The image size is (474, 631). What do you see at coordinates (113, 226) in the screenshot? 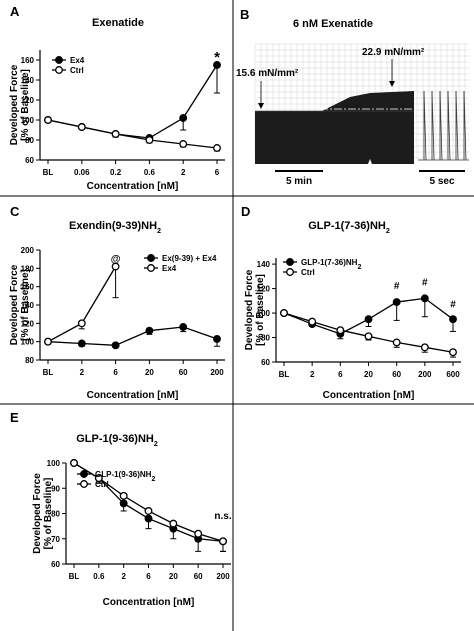
I see `chart-title-main: Exendin(9-39)NH` at bounding box center [113, 226].